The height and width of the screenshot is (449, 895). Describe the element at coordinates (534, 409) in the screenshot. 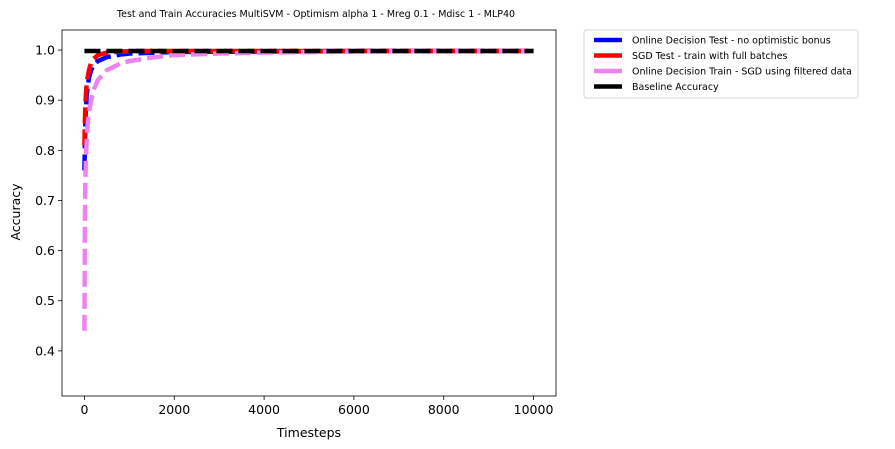

I see `x-tick-label: 10000` at that location.